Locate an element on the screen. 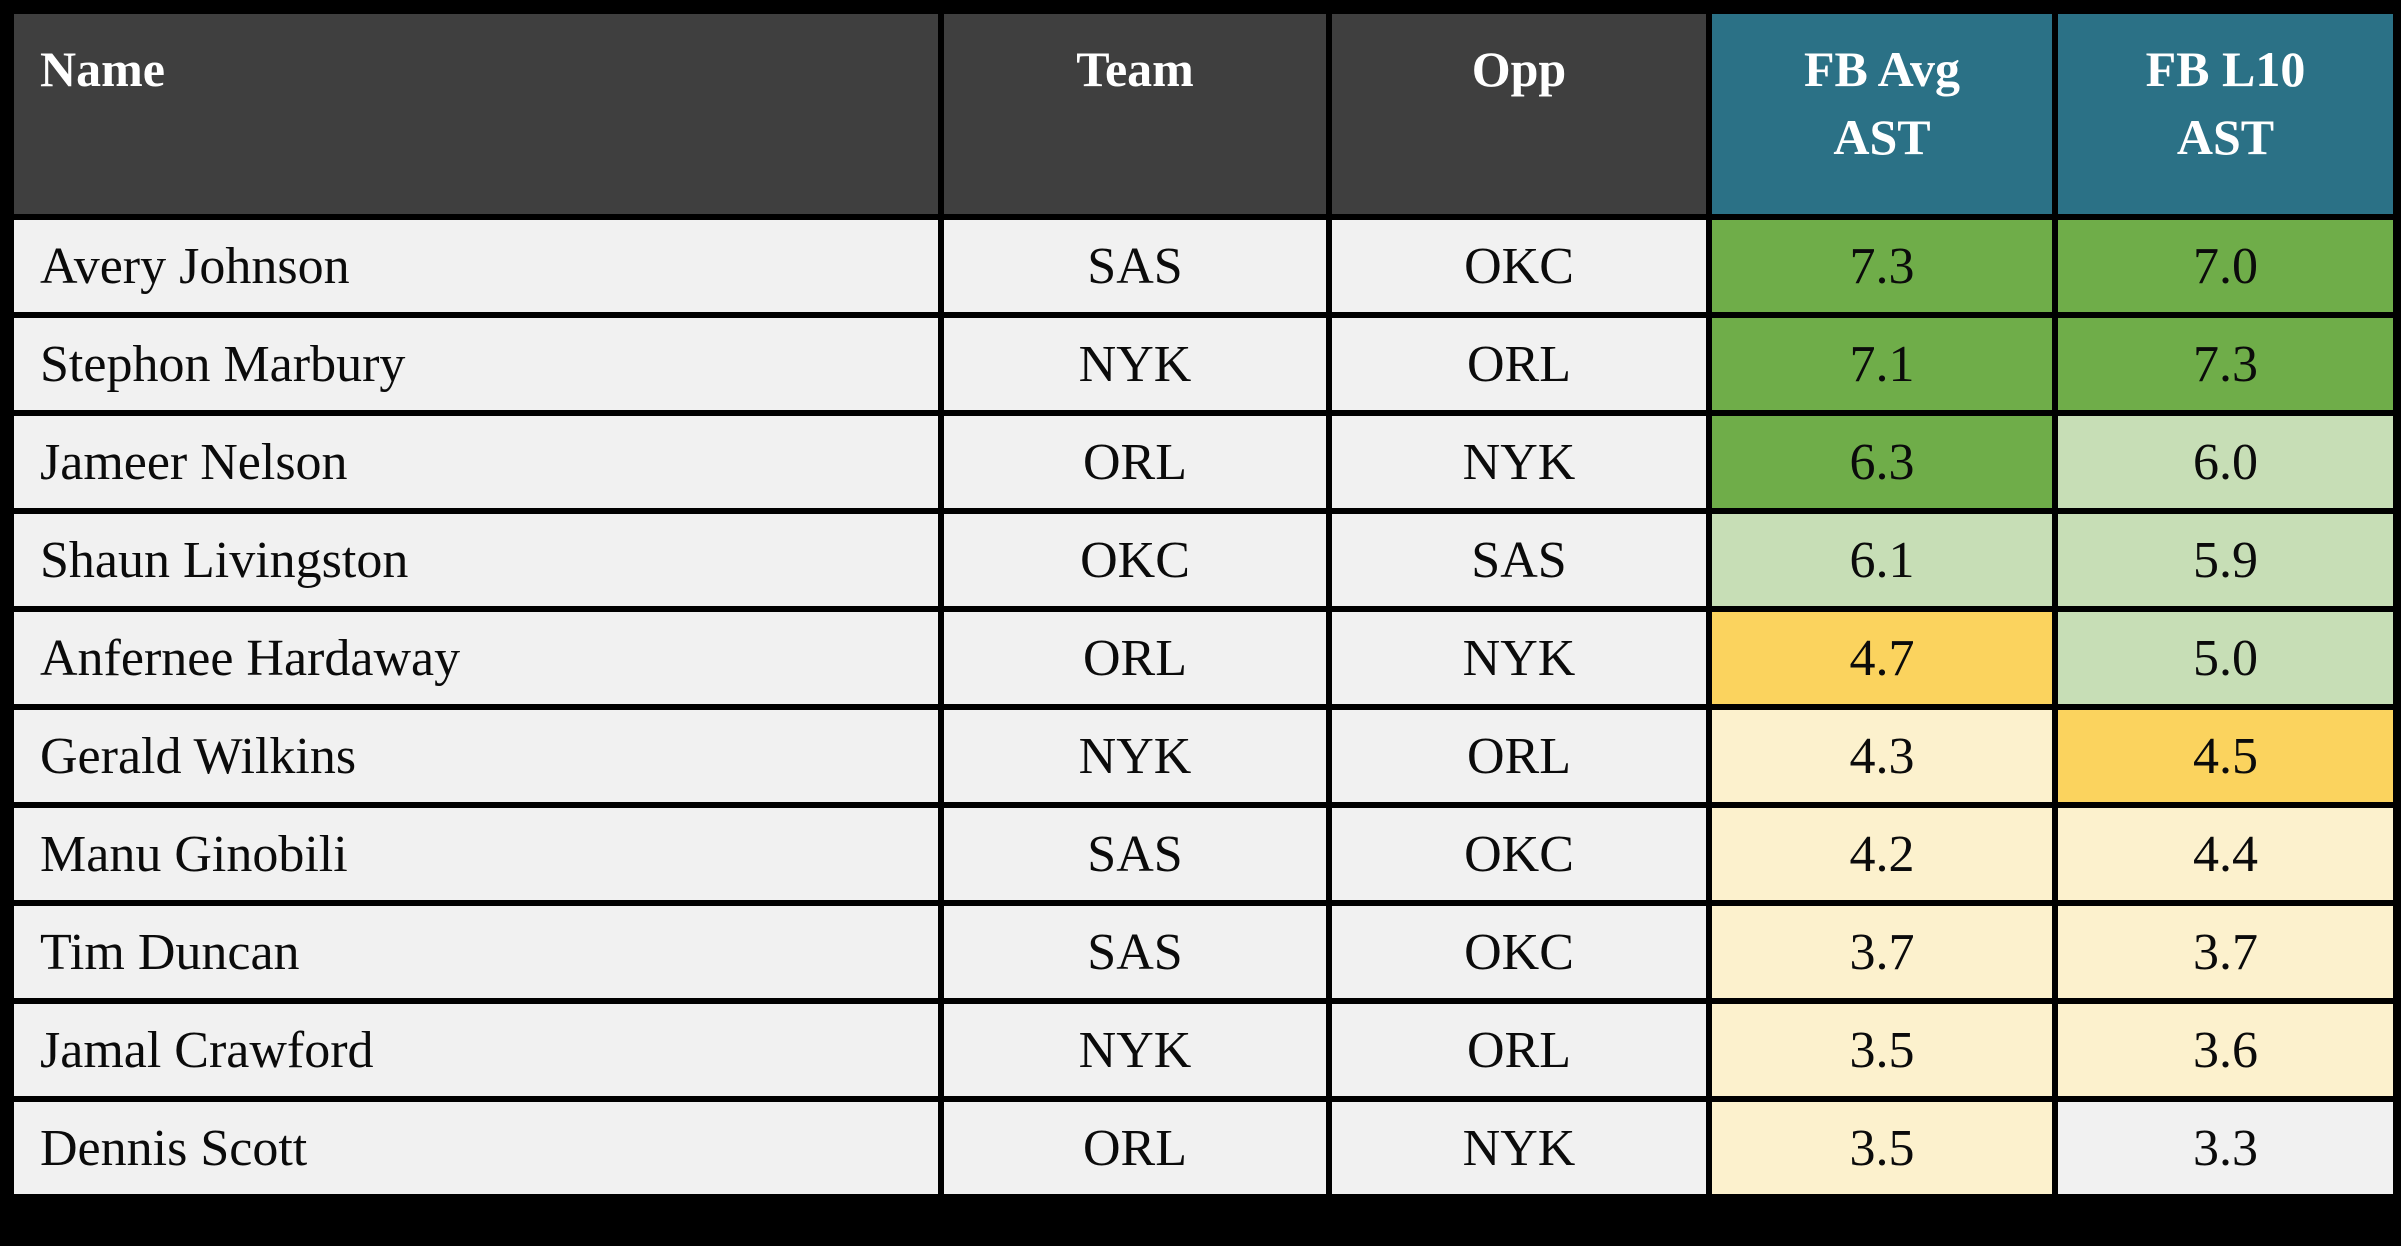  player-name-cell: Gerald Wilkins is located at coordinates (476, 756).